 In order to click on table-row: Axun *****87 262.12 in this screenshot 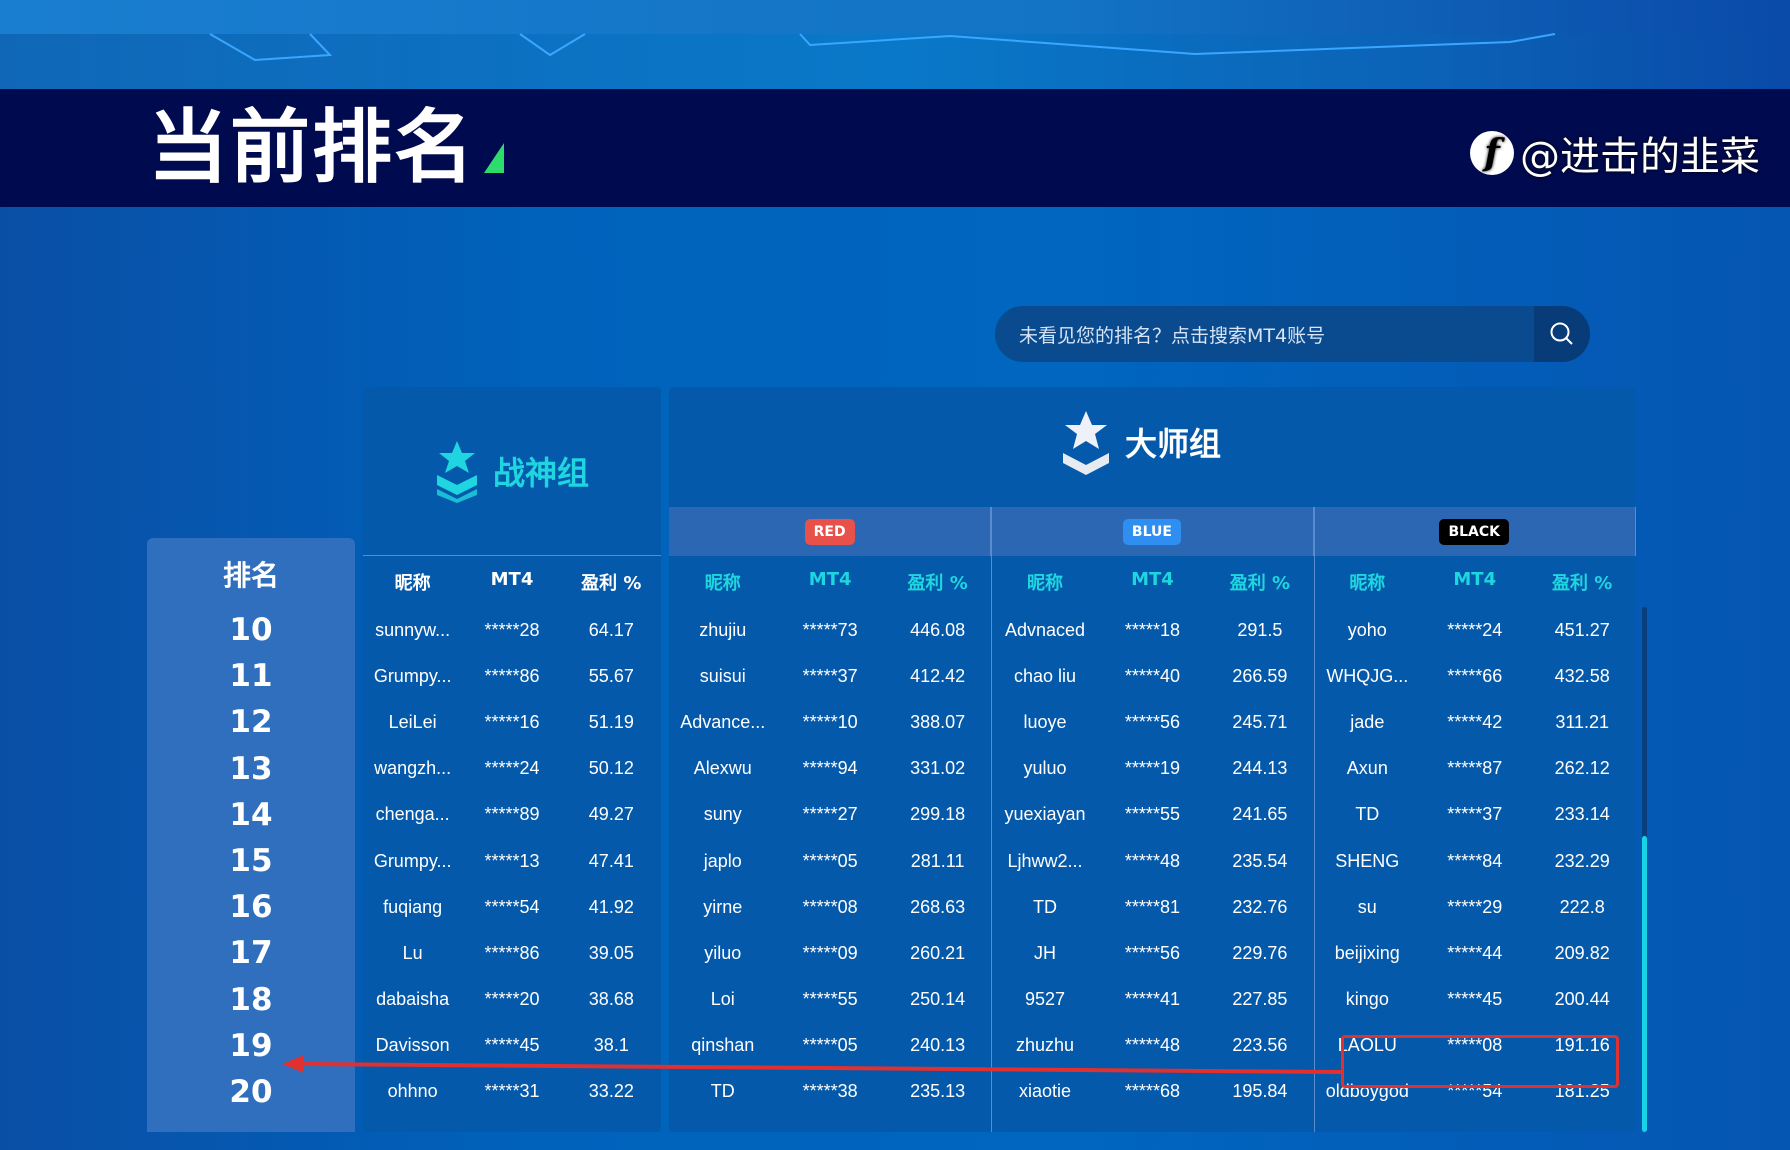, I will do `click(1475, 769)`.